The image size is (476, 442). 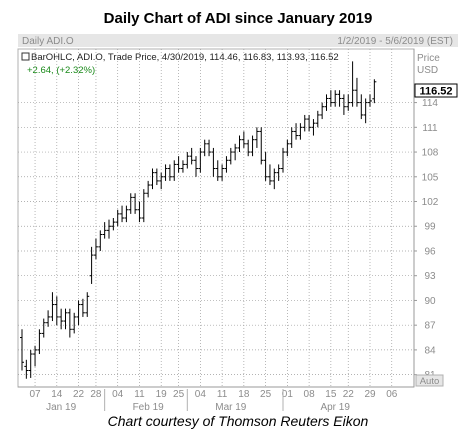 I want to click on chart-caption: Chart courtesy of Thomson Reuters Eikon, so click(x=238, y=421).